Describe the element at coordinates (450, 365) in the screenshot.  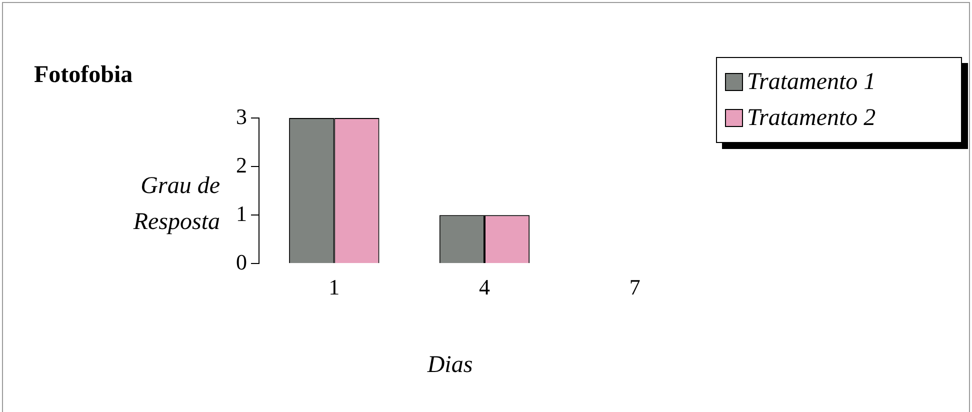
I see `x-axis-title: Dias` at that location.